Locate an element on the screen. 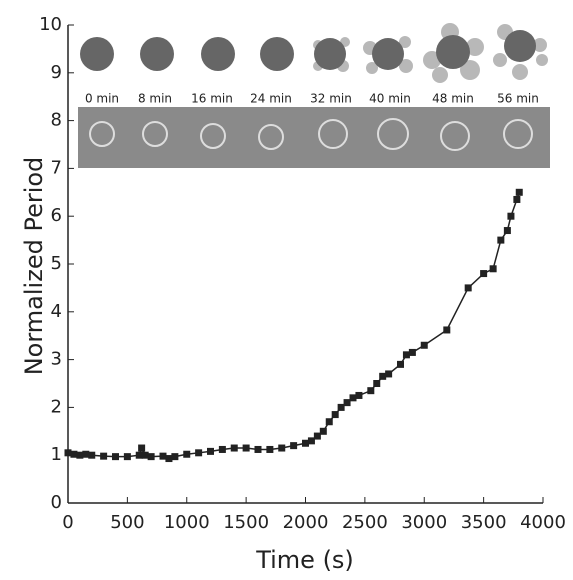 This screenshot has height=580, width=573. time-label: 8 min is located at coordinates (155, 99).